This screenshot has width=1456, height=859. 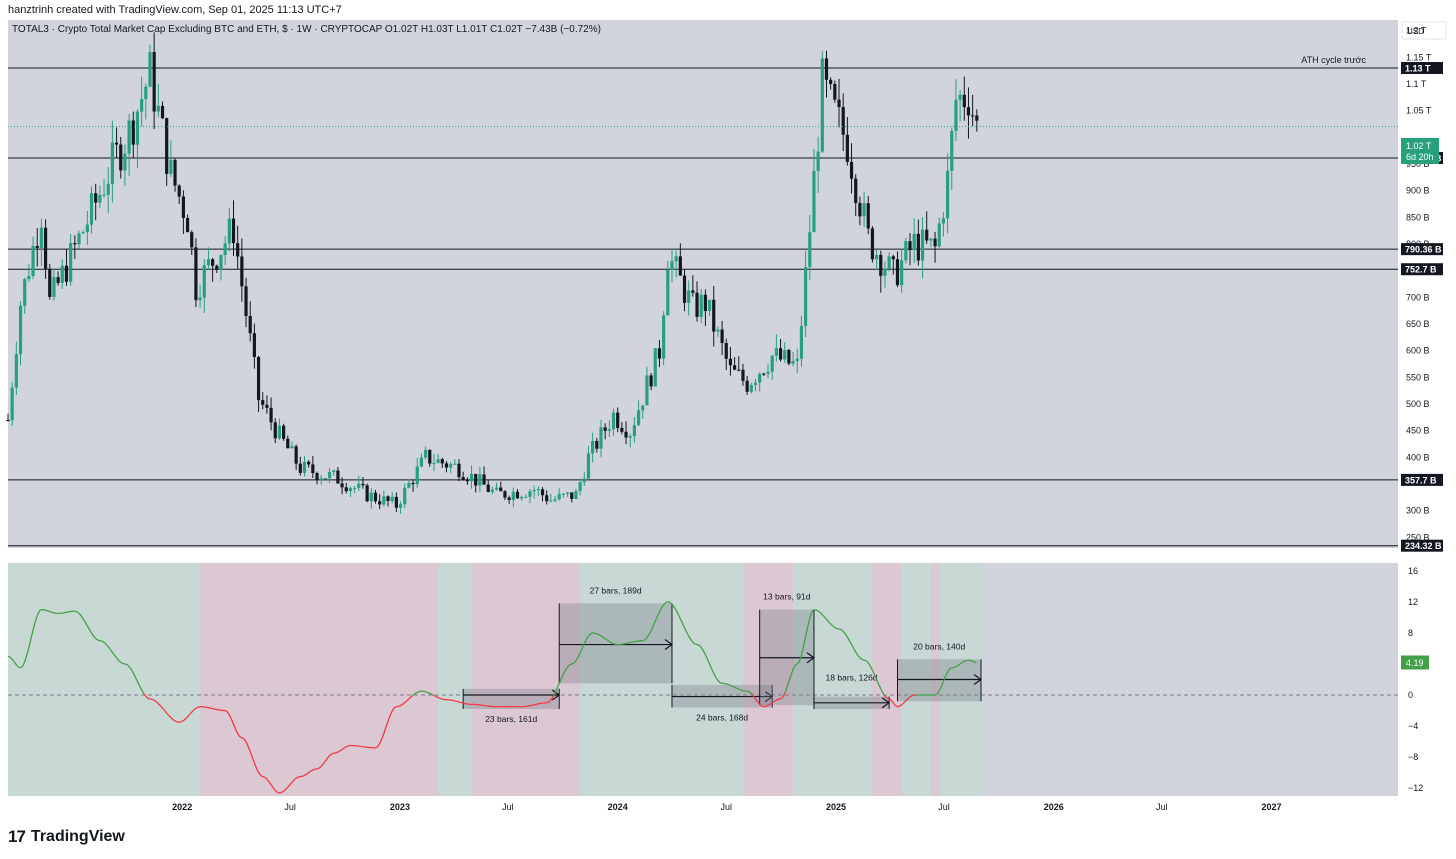 I want to click on tradingview-brand: 17 TradingView, so click(x=66, y=837).